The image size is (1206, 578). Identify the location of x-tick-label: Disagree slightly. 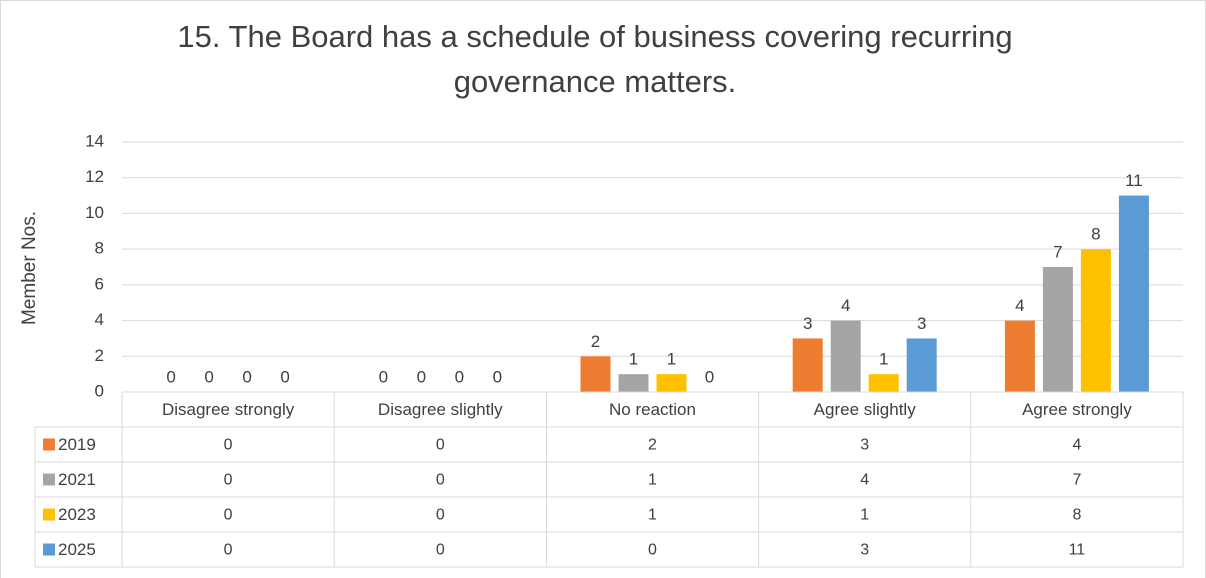
(440, 409).